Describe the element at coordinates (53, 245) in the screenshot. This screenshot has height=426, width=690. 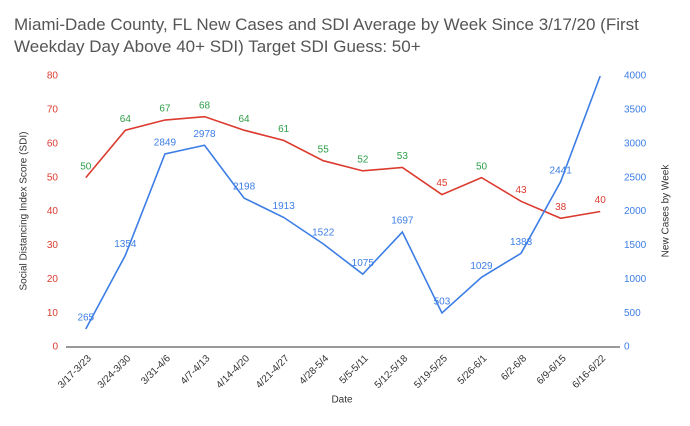
I see `y-tick-label: 30` at that location.